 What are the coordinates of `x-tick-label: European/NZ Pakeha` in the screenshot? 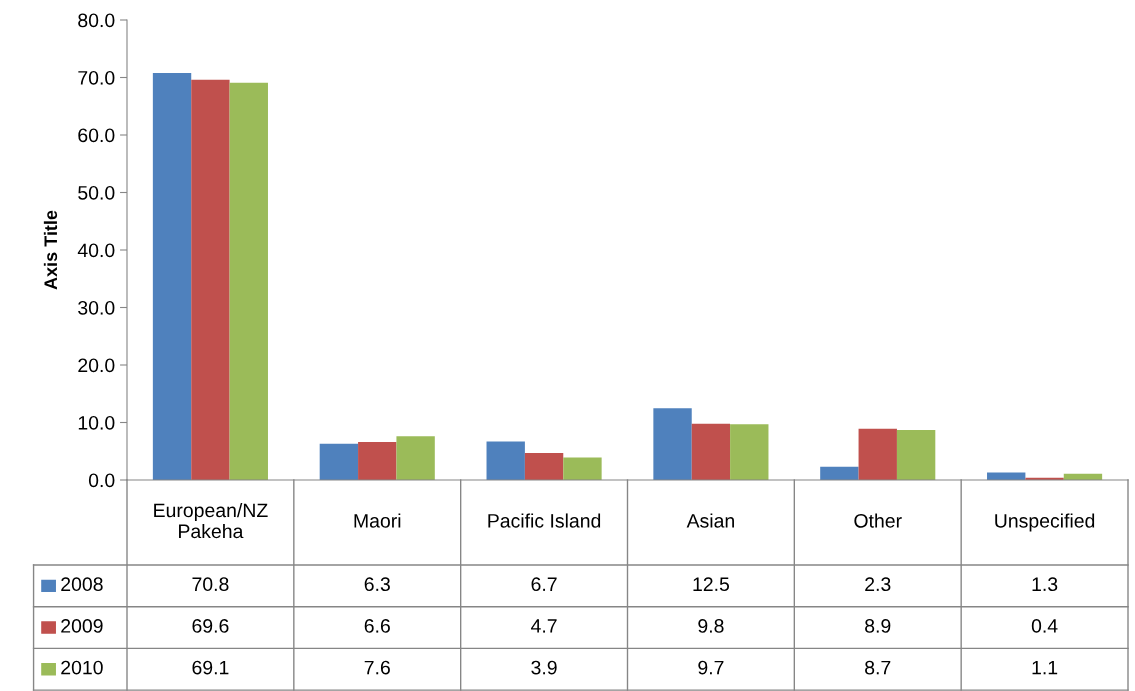 It's located at (211, 520).